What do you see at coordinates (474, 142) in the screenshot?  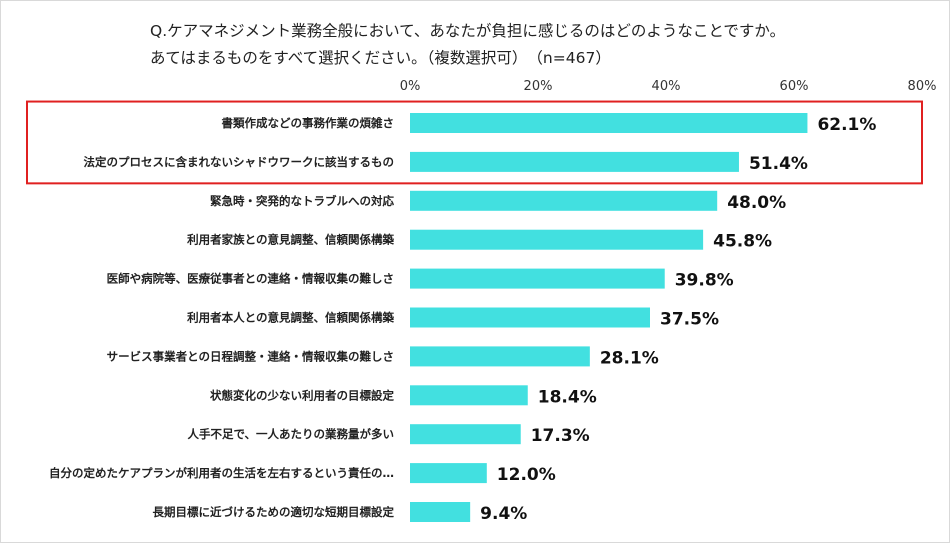 I see `highlight-box` at bounding box center [474, 142].